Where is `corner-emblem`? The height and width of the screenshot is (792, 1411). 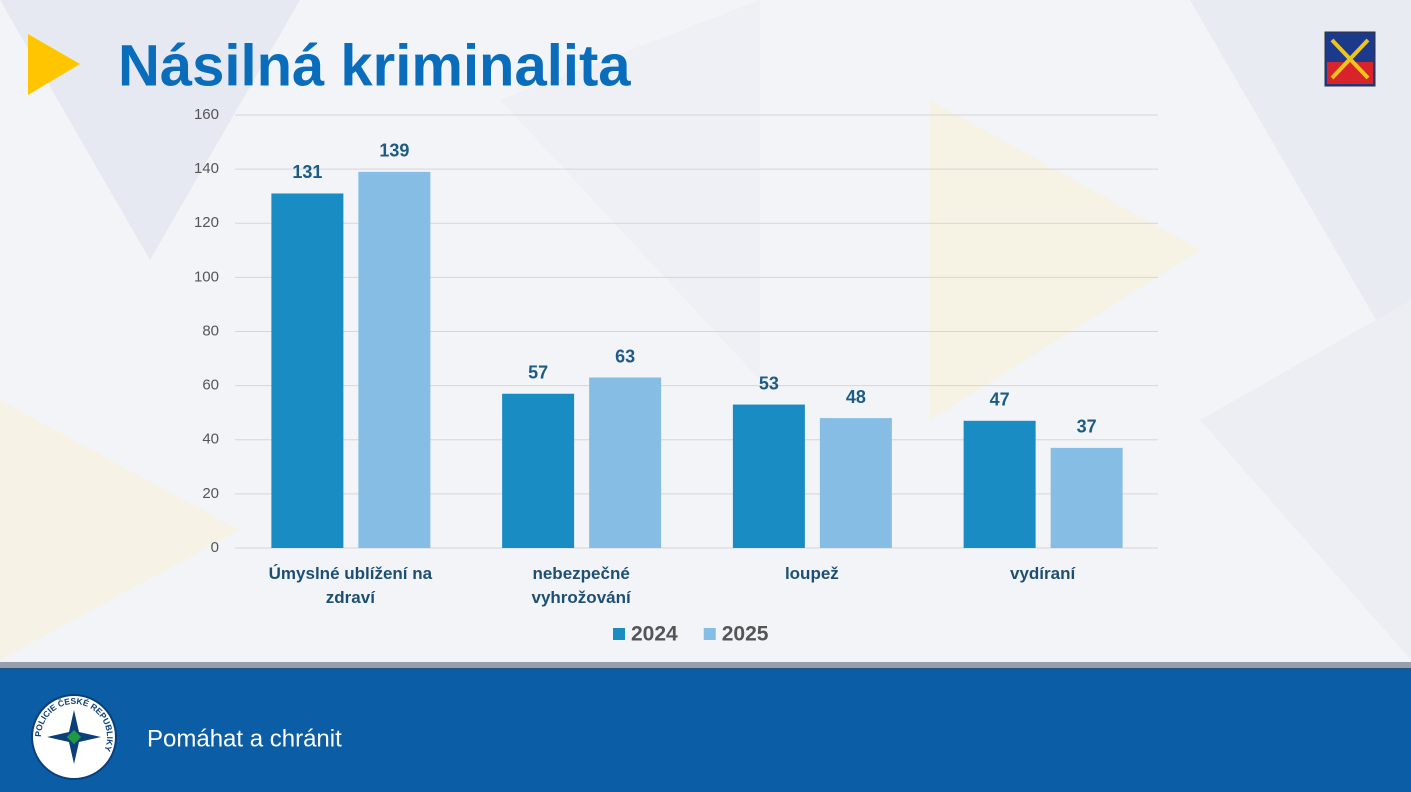 corner-emblem is located at coordinates (1350, 59).